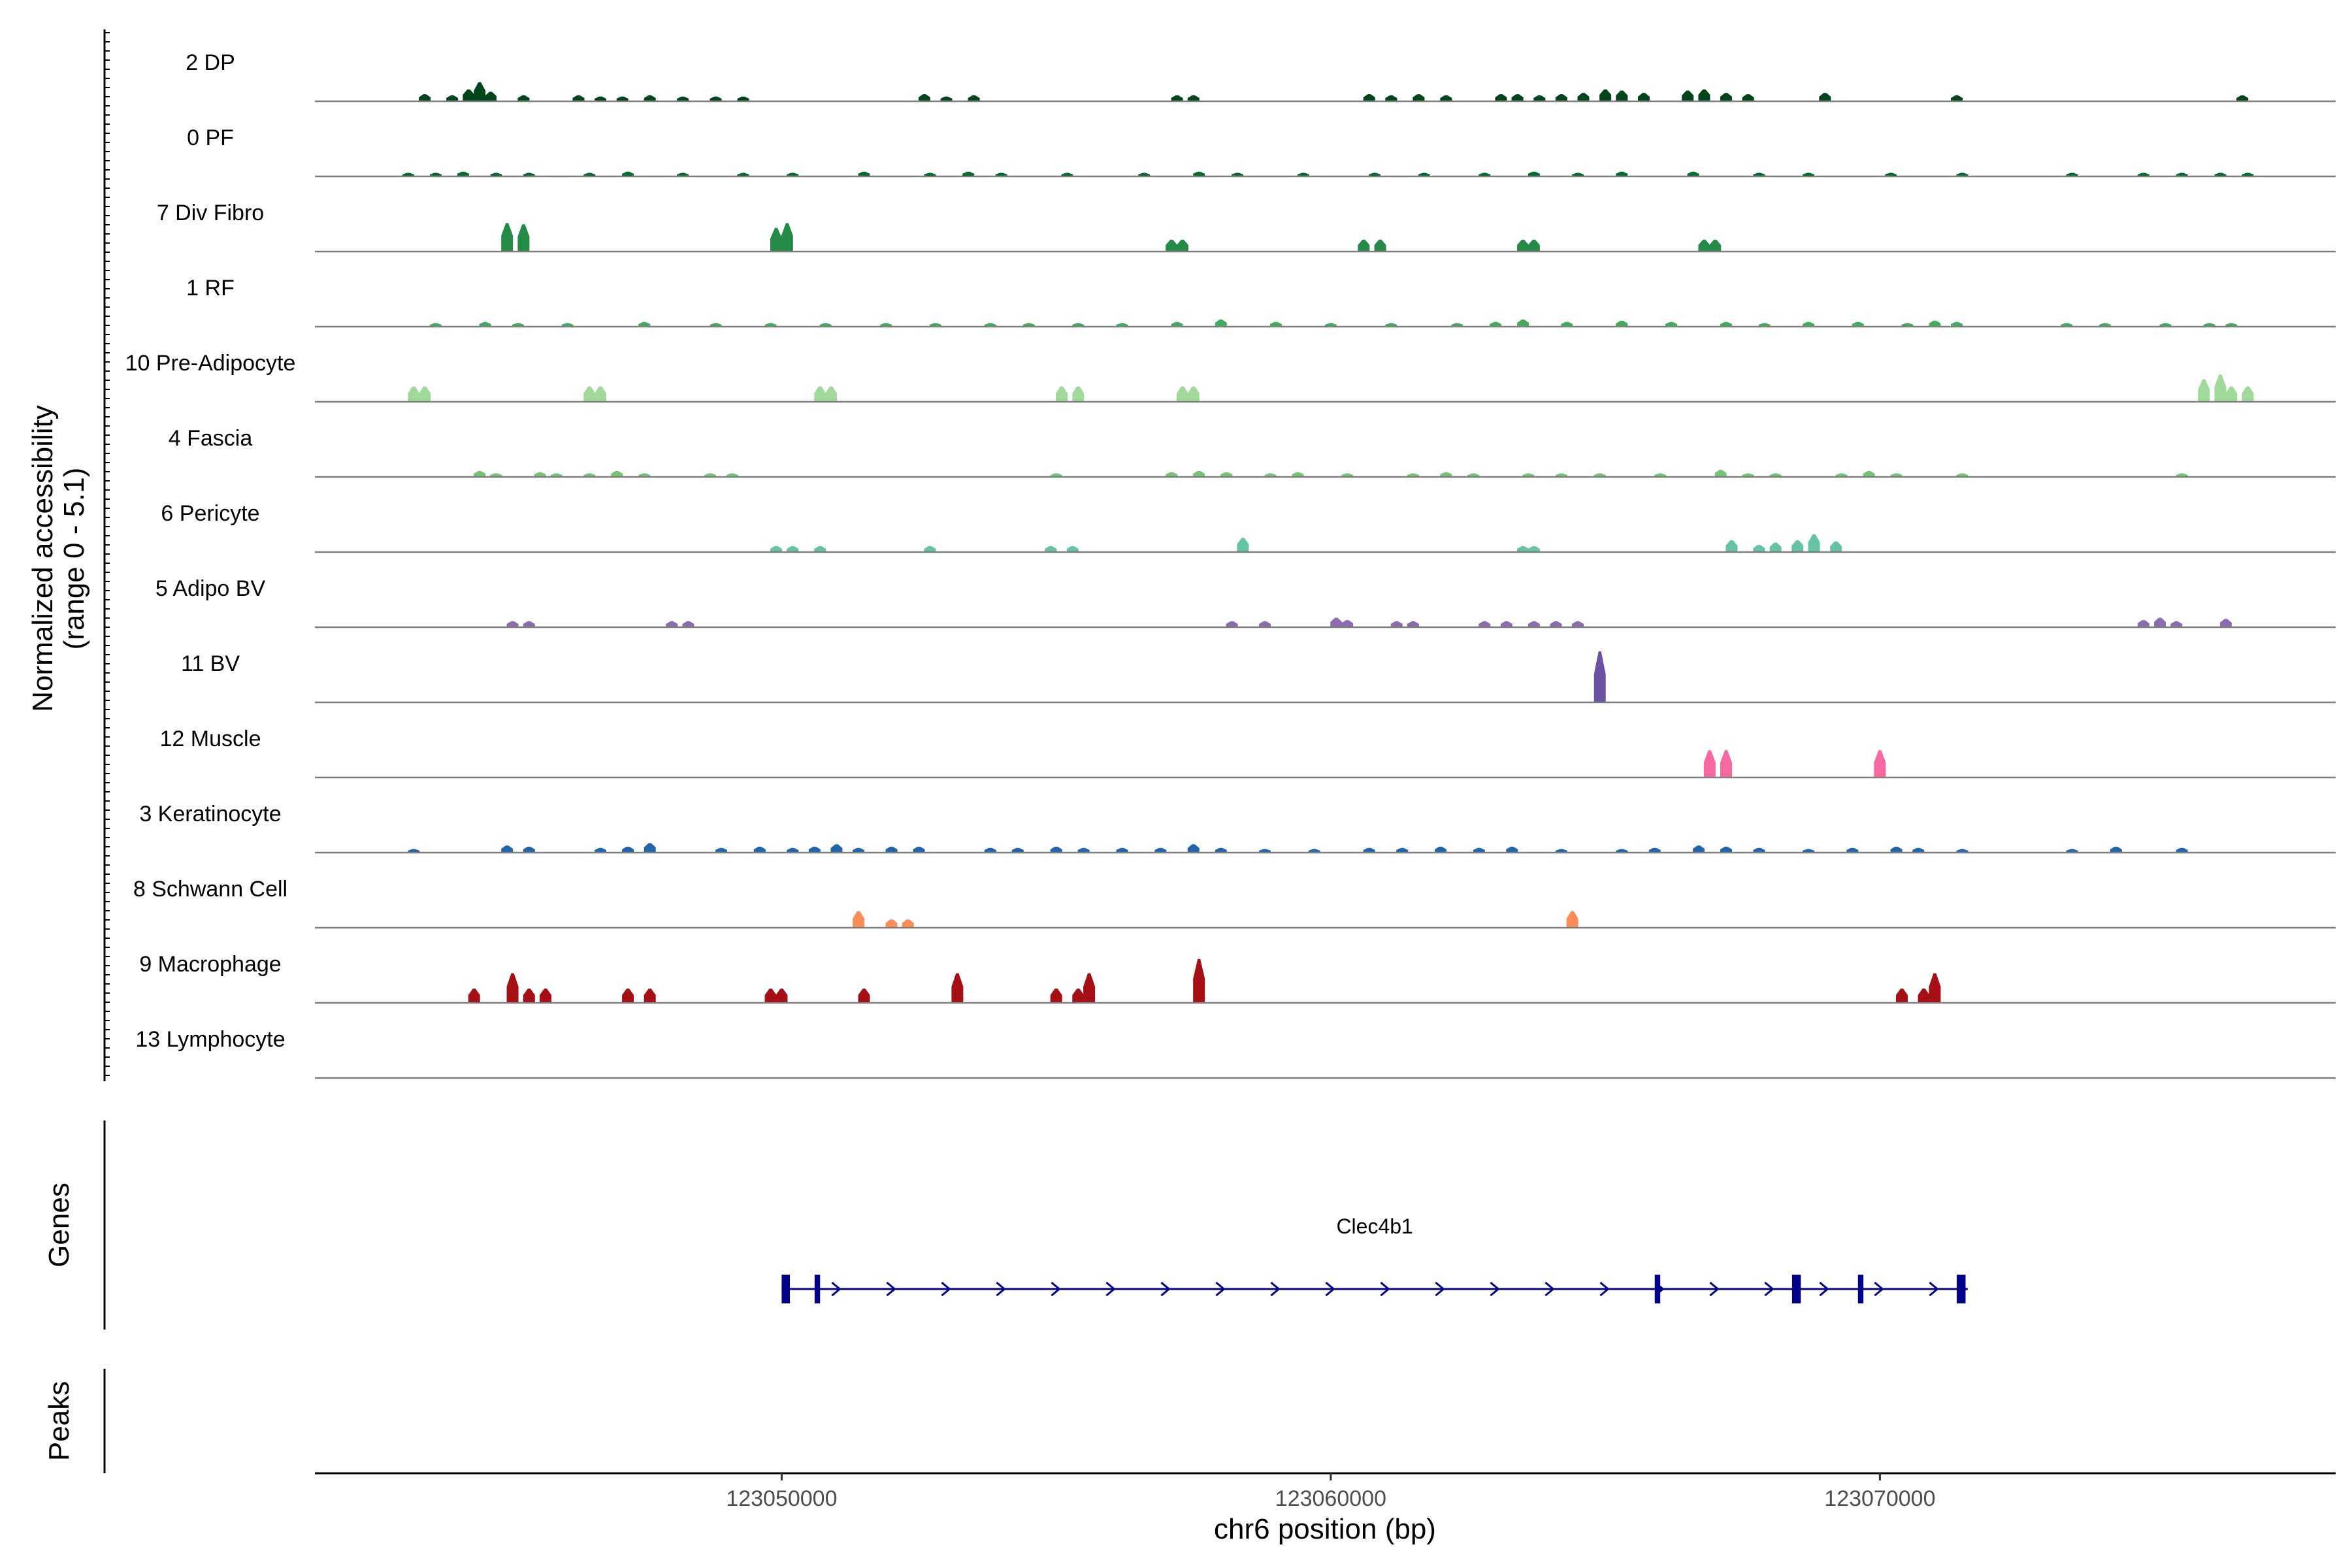 The height and width of the screenshot is (1568, 2352). What do you see at coordinates (210, 513) in the screenshot?
I see `track-label: 6 Pericyte` at bounding box center [210, 513].